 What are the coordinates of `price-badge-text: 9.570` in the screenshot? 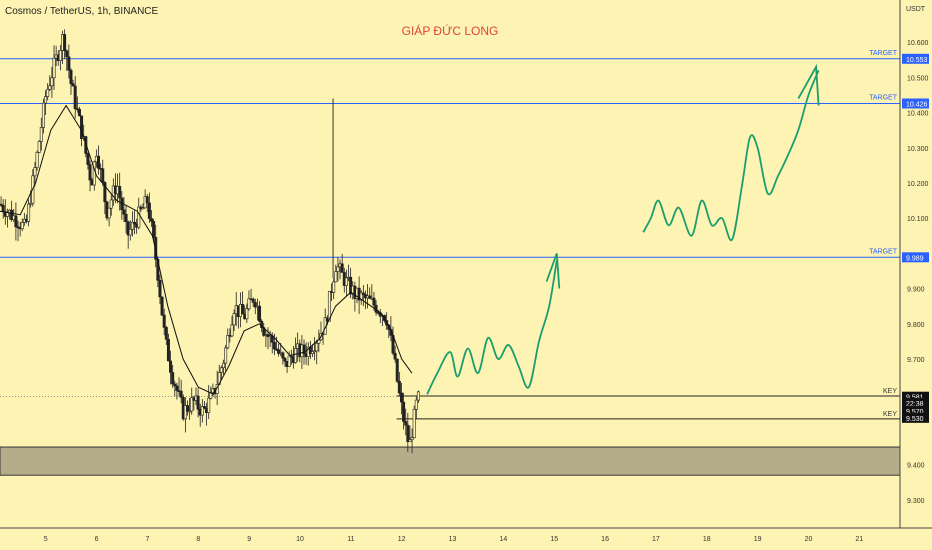 It's located at (915, 412).